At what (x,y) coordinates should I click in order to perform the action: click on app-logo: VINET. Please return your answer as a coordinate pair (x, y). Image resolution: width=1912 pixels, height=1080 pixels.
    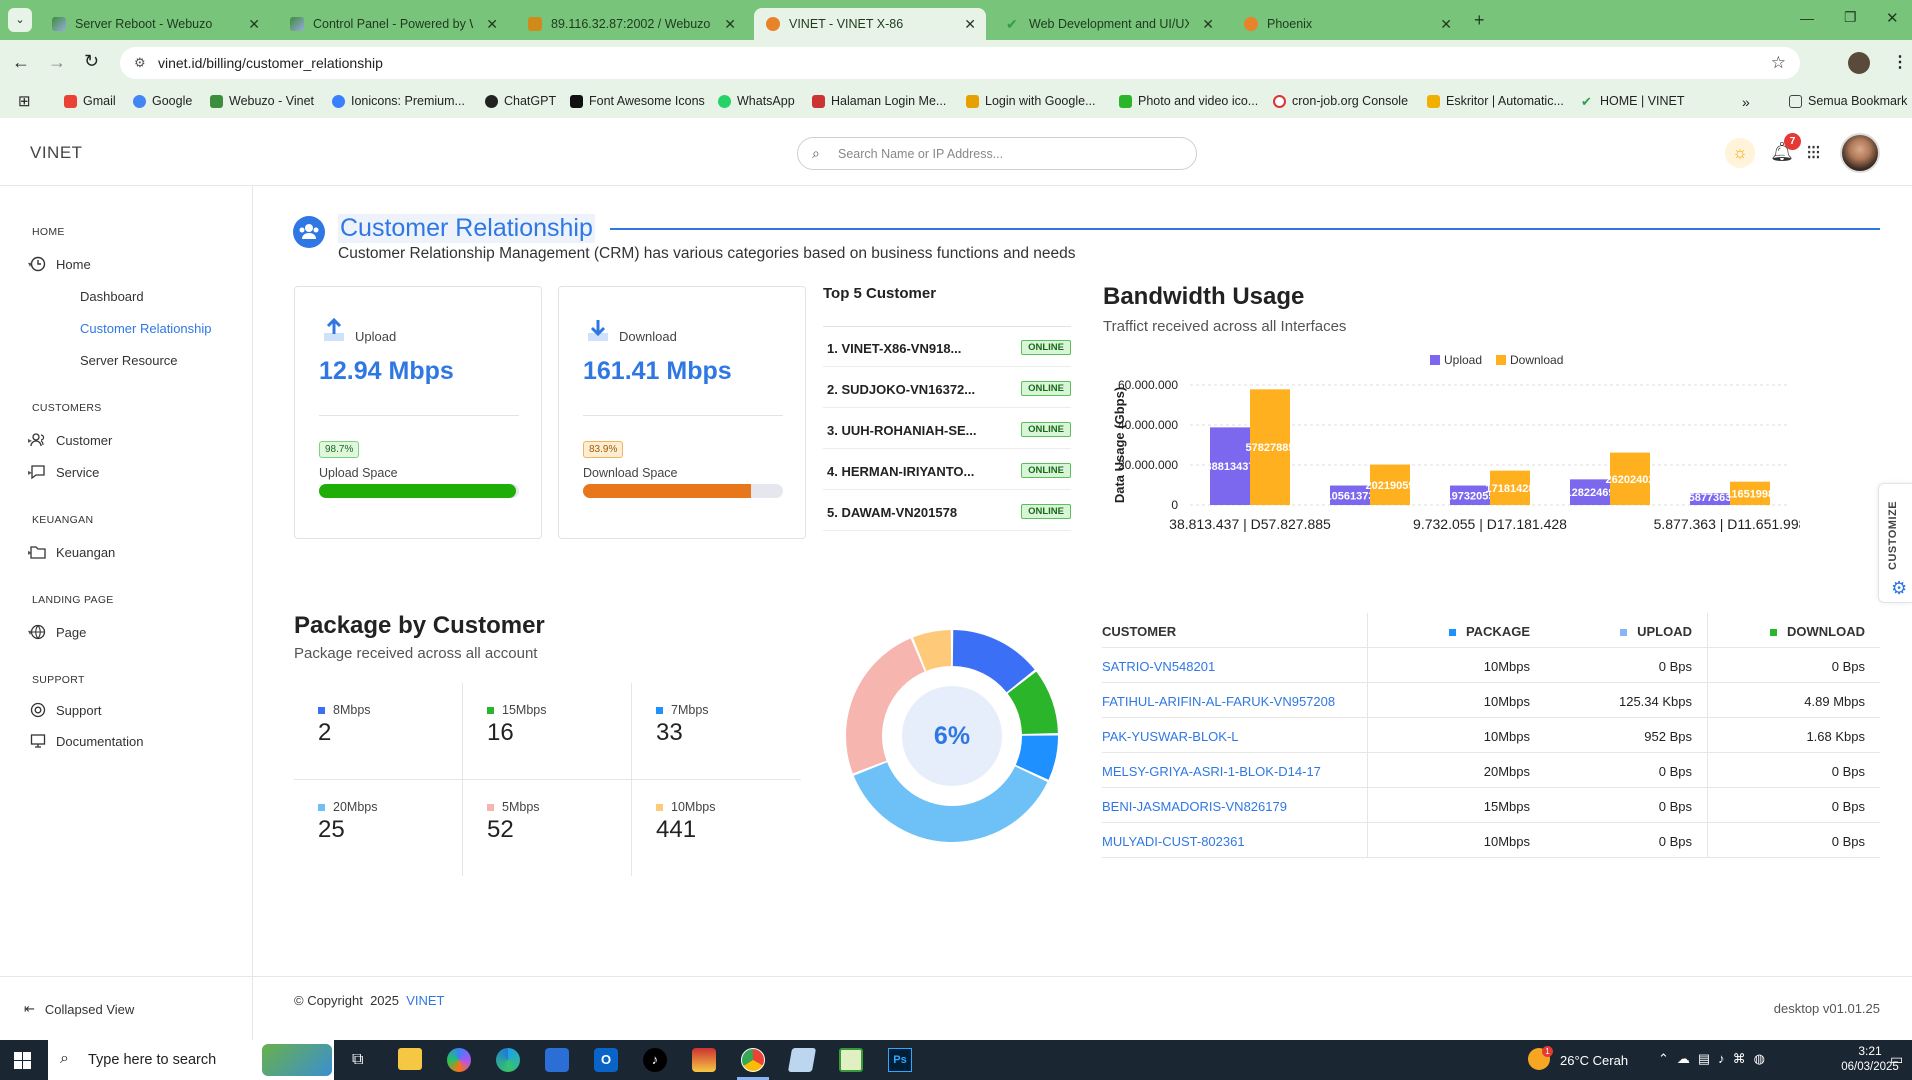
    Looking at the image, I should click on (56, 152).